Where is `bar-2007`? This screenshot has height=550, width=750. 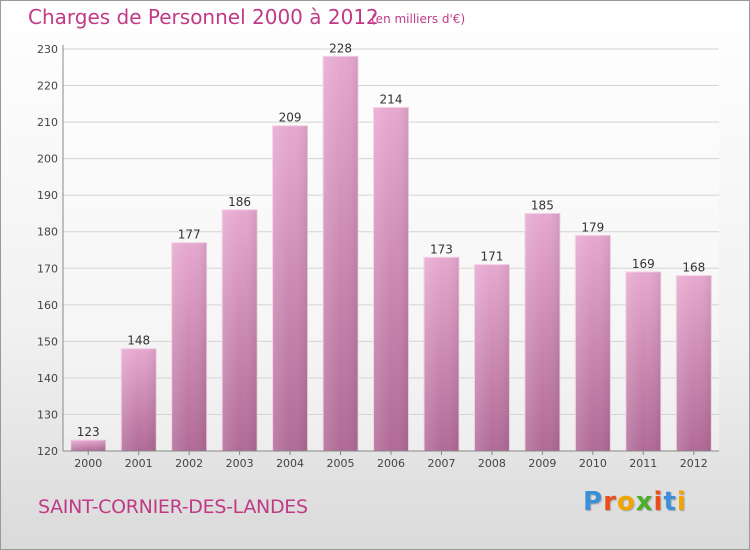
bar-2007 is located at coordinates (441, 354).